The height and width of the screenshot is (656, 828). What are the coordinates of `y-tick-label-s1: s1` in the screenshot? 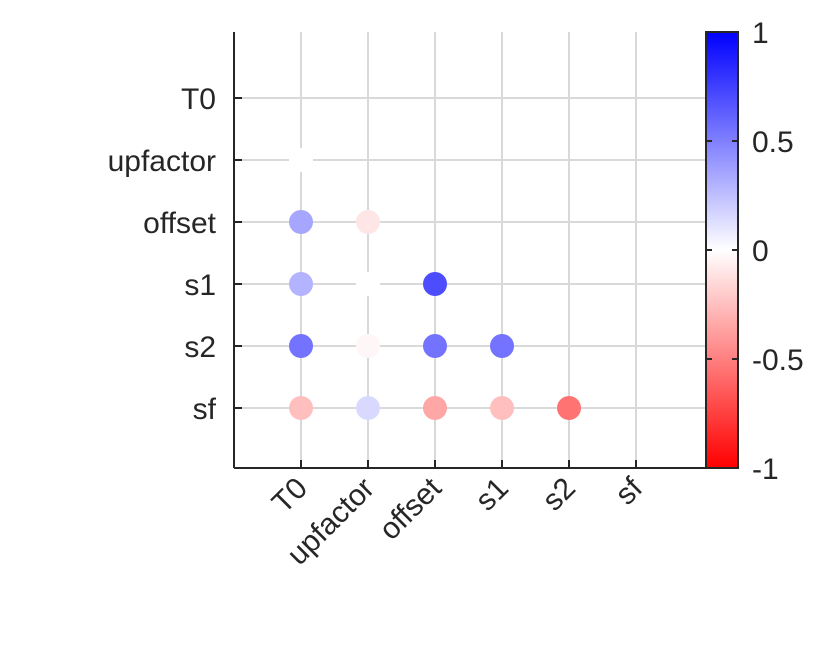 It's located at (200, 285).